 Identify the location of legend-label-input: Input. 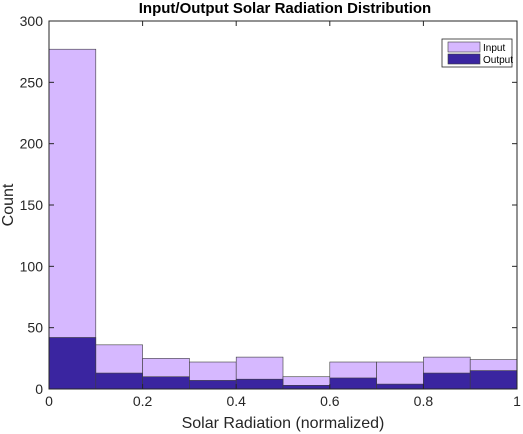
(494, 48).